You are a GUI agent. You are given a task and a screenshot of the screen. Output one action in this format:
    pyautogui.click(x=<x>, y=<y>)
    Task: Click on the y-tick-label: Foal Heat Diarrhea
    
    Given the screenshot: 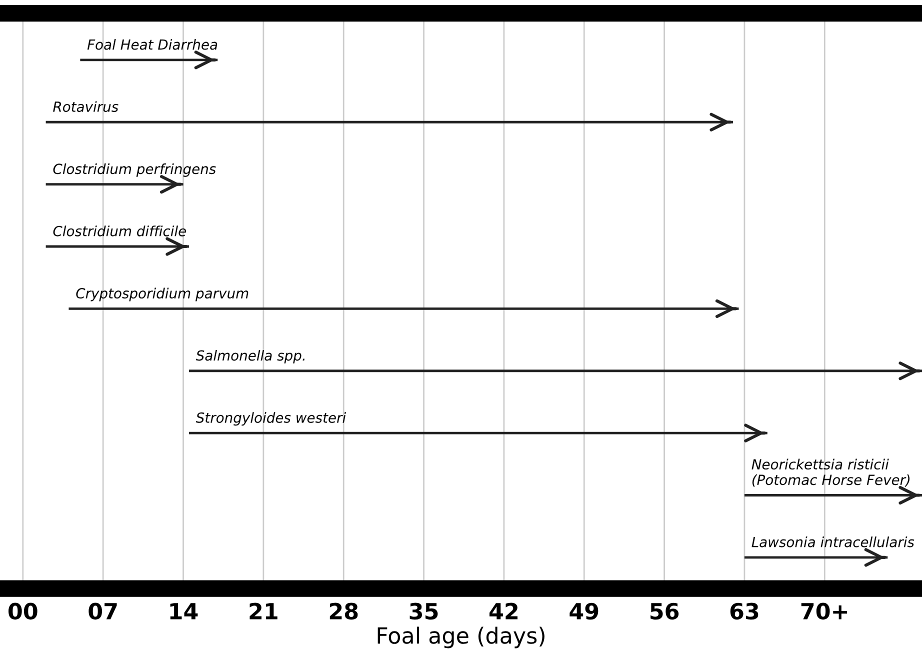 What is the action you would take?
    pyautogui.click(x=152, y=44)
    